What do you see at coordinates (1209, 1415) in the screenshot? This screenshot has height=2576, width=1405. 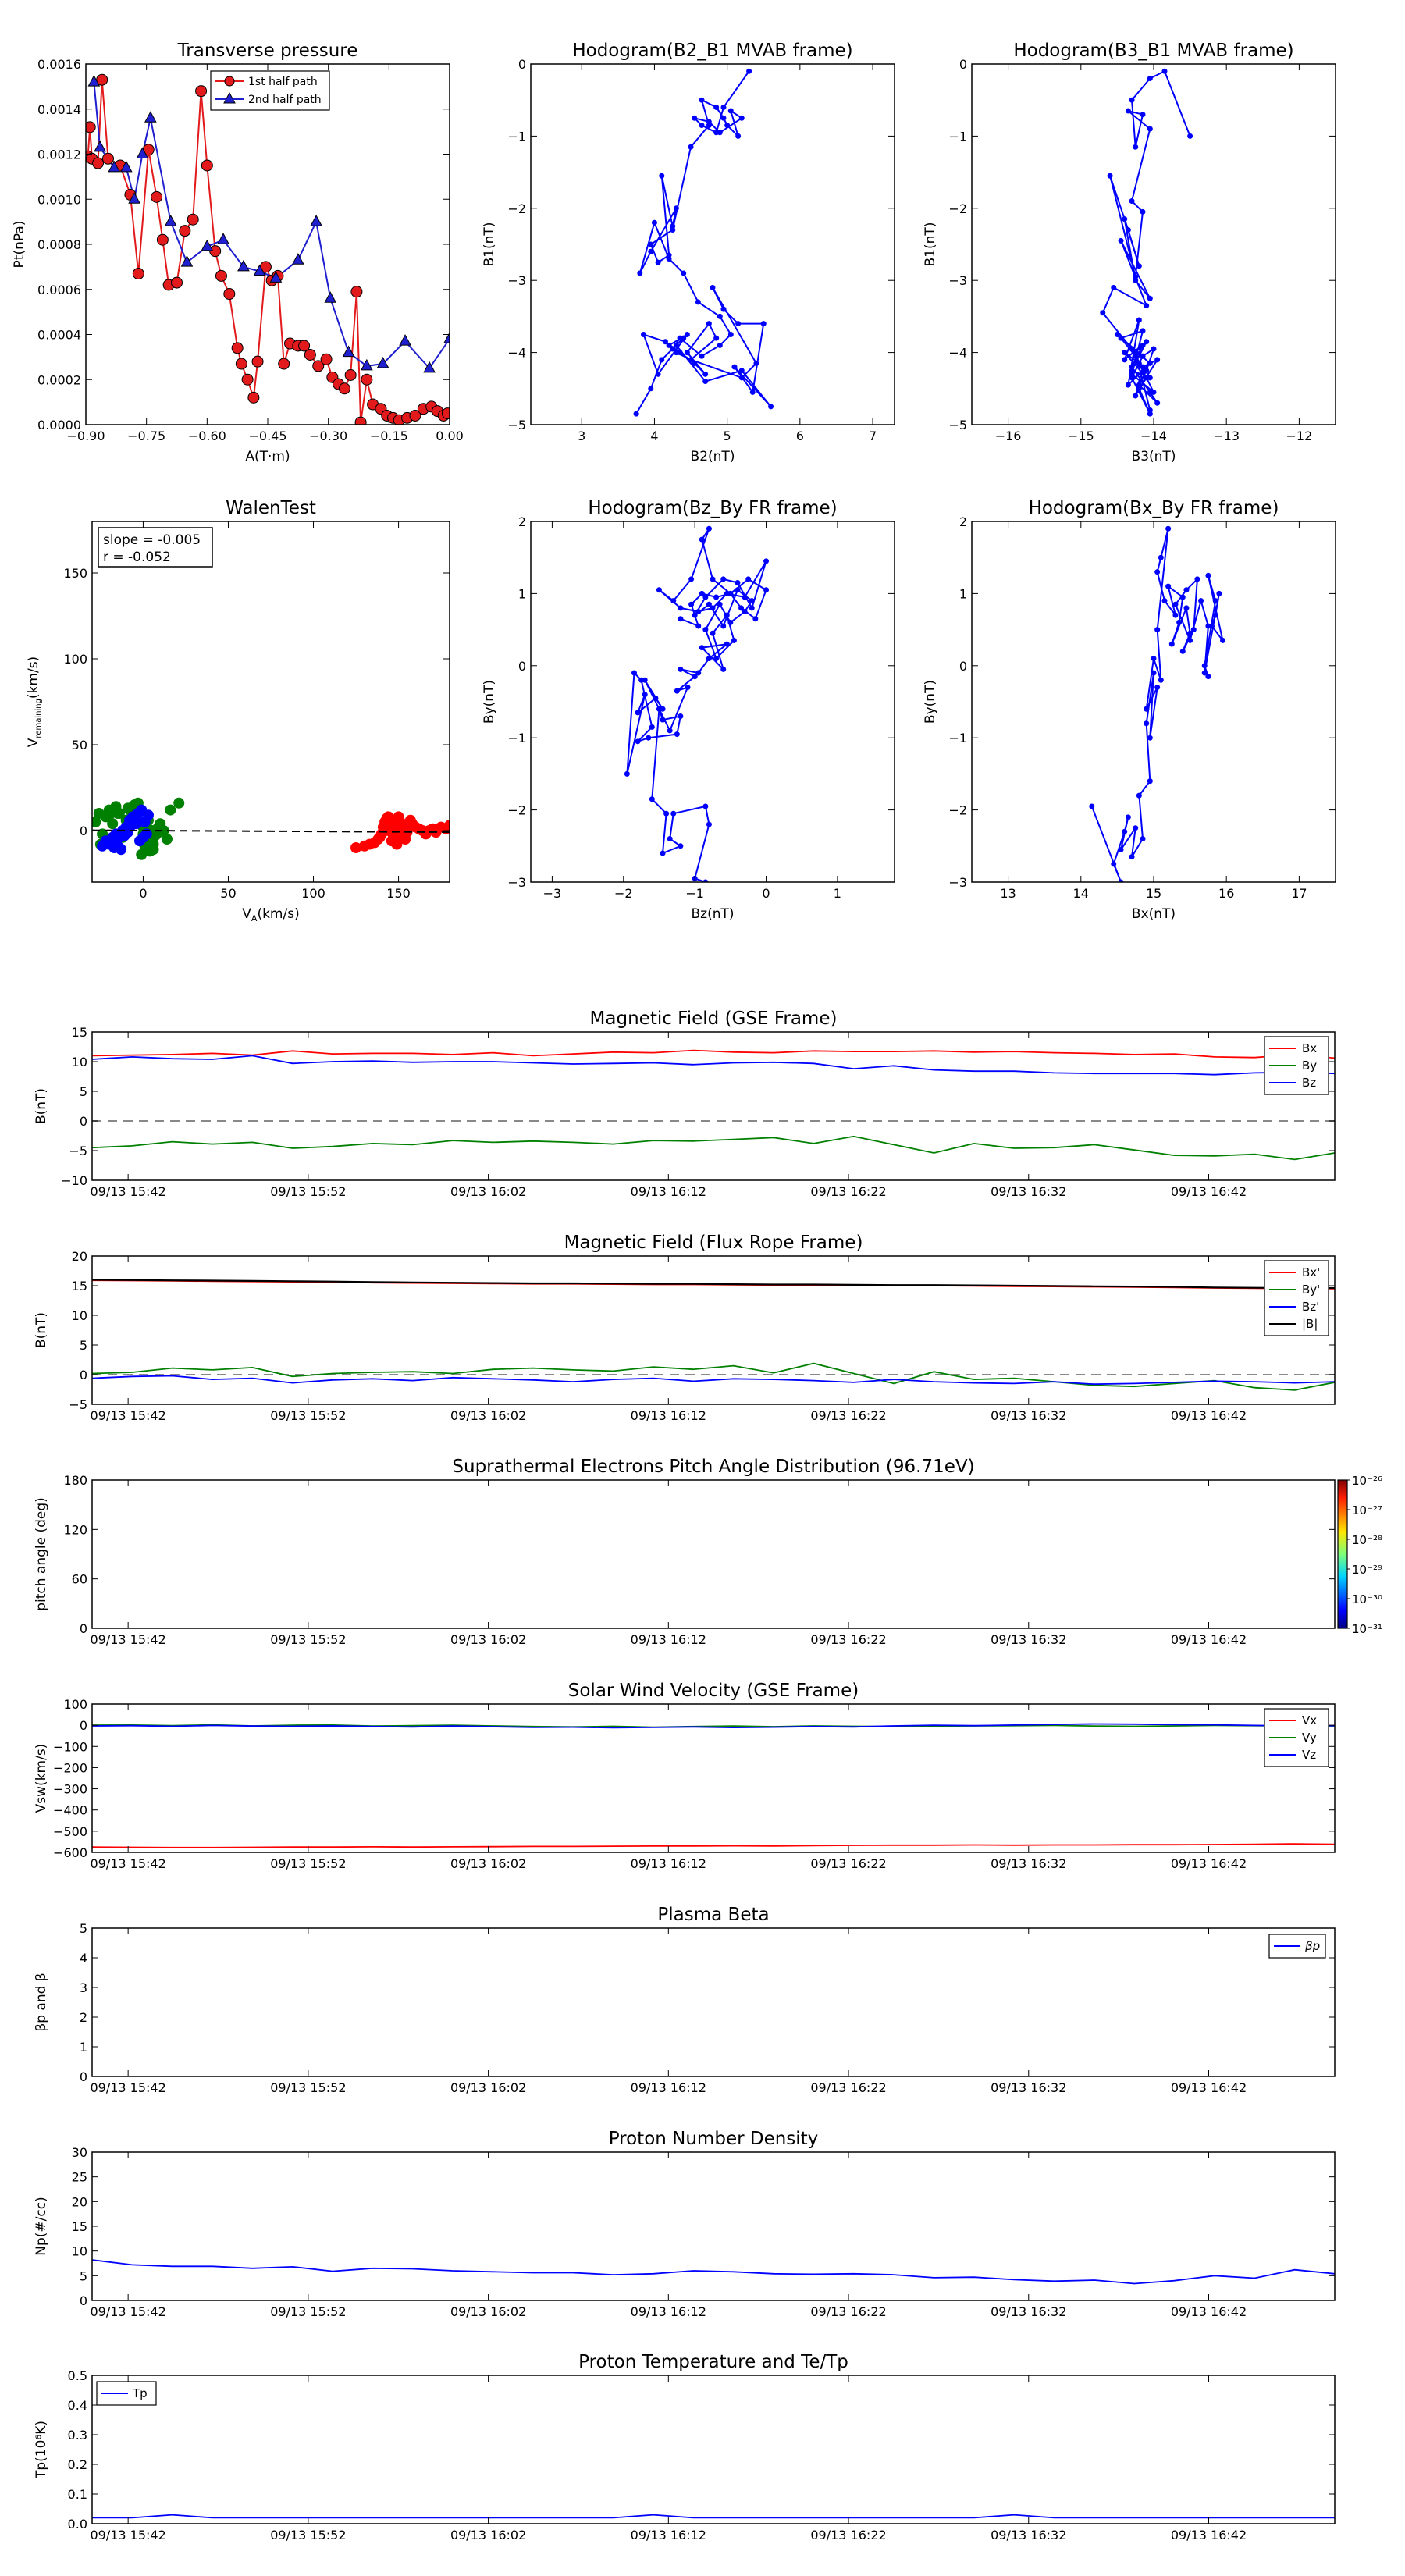 I see `bfr-xtick-label: 09/13 16:42` at bounding box center [1209, 1415].